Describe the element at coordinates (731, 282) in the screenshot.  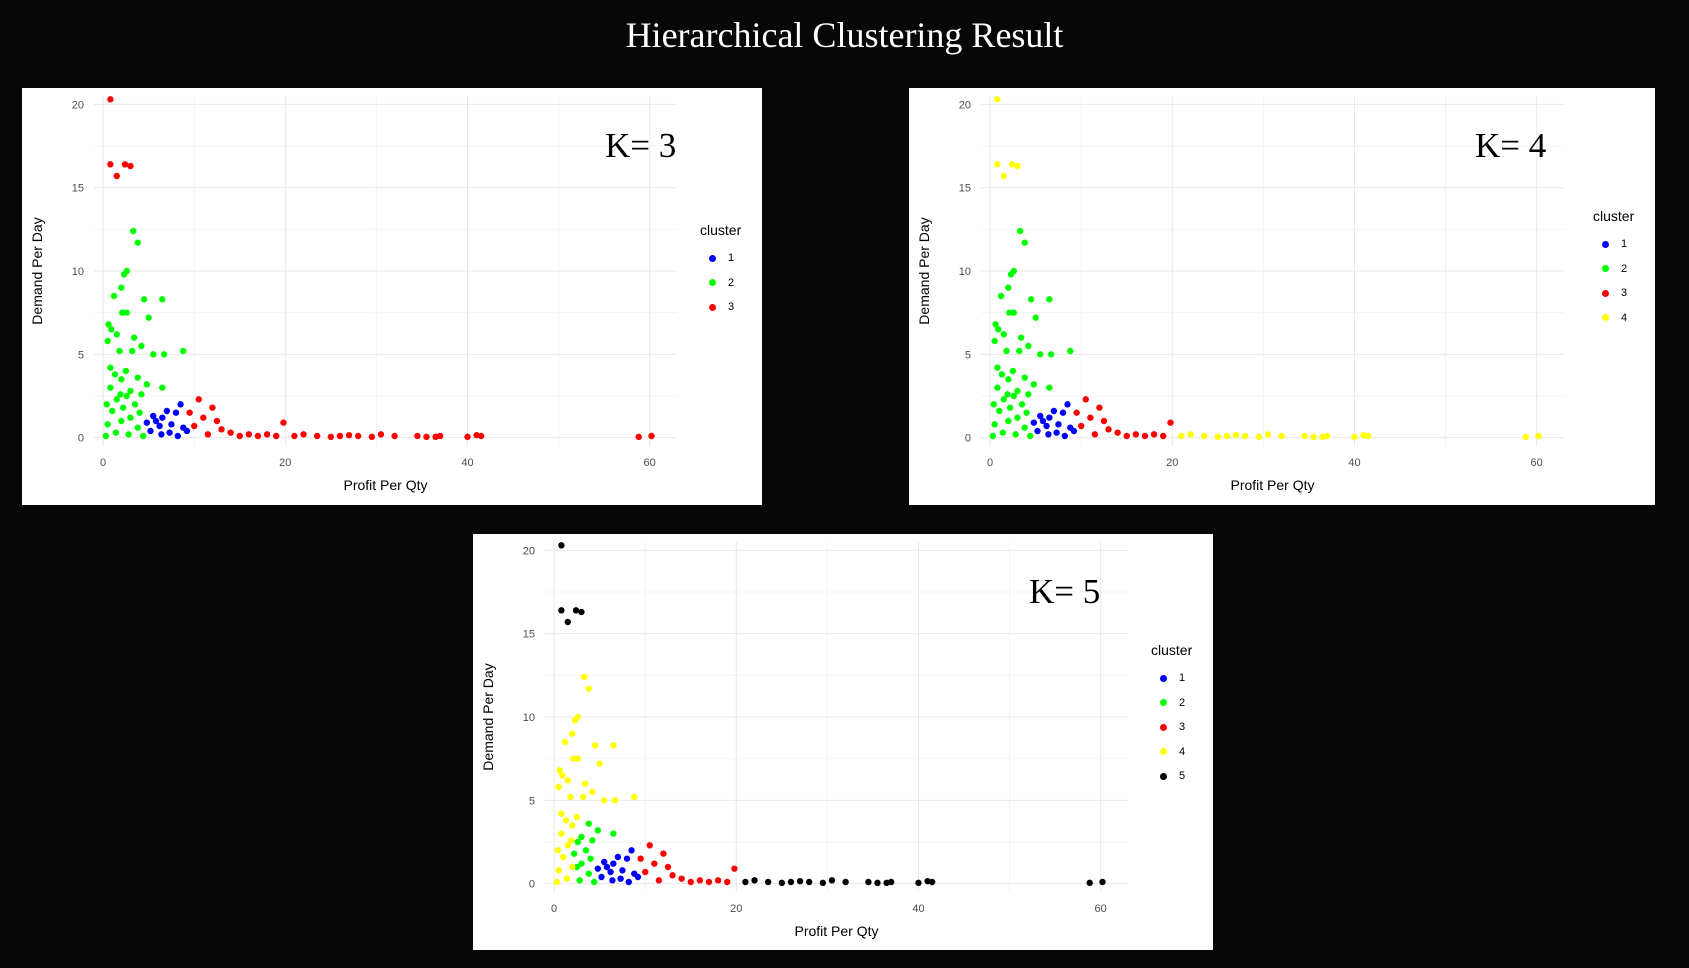
I see `legend-label: 2` at that location.